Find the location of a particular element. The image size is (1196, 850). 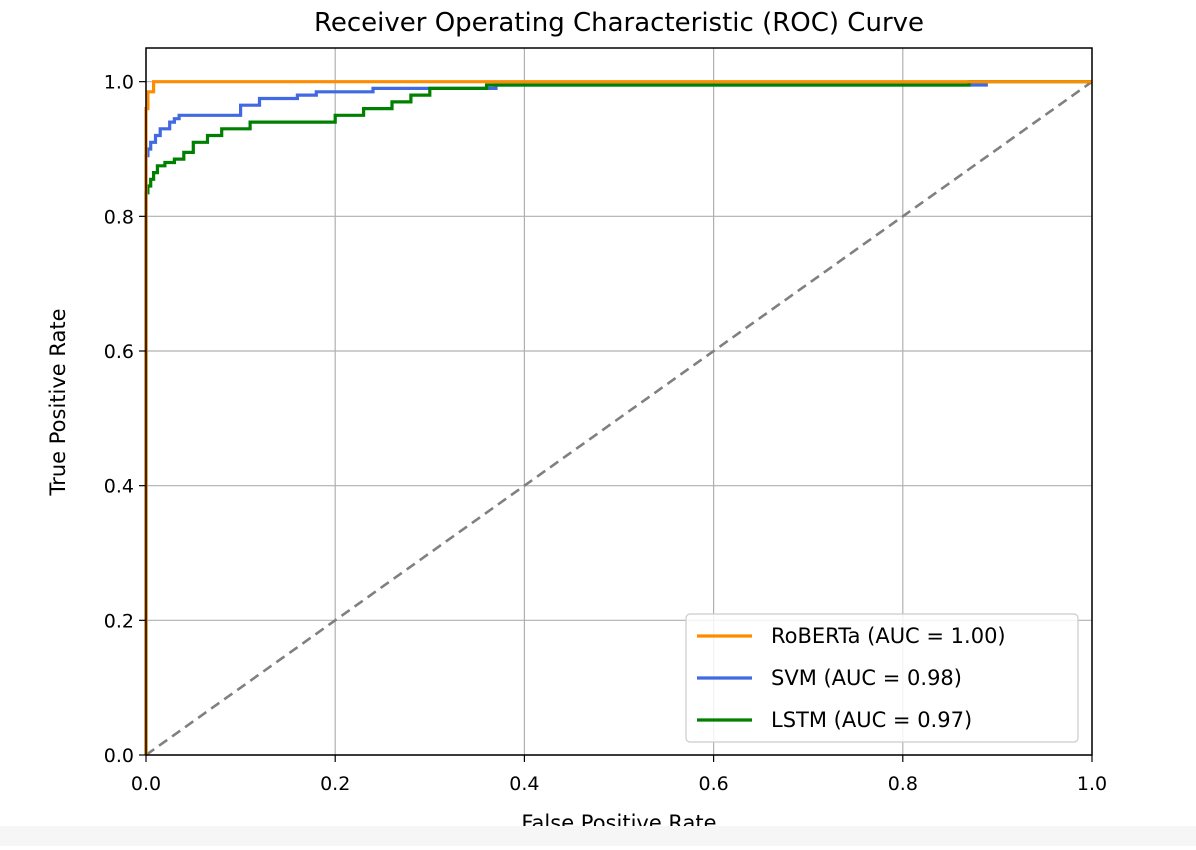

y-axis-label: True Positive Rate is located at coordinates (58, 402).